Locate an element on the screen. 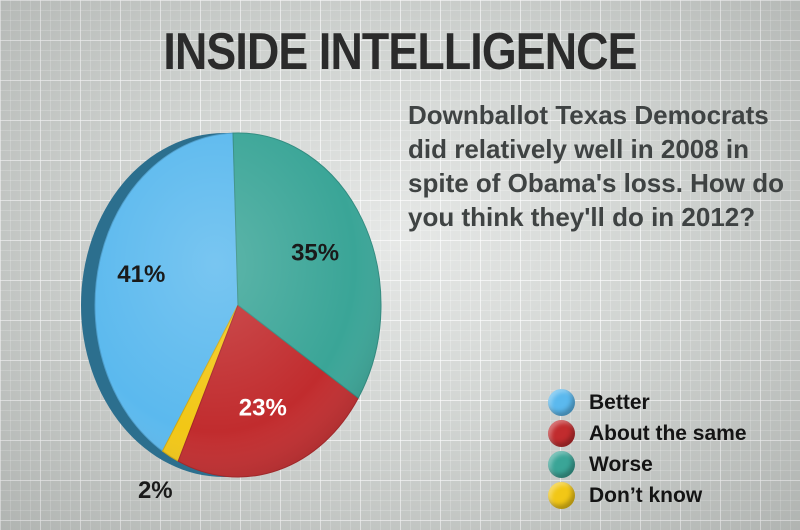  legend-swatch-worse is located at coordinates (561, 464).